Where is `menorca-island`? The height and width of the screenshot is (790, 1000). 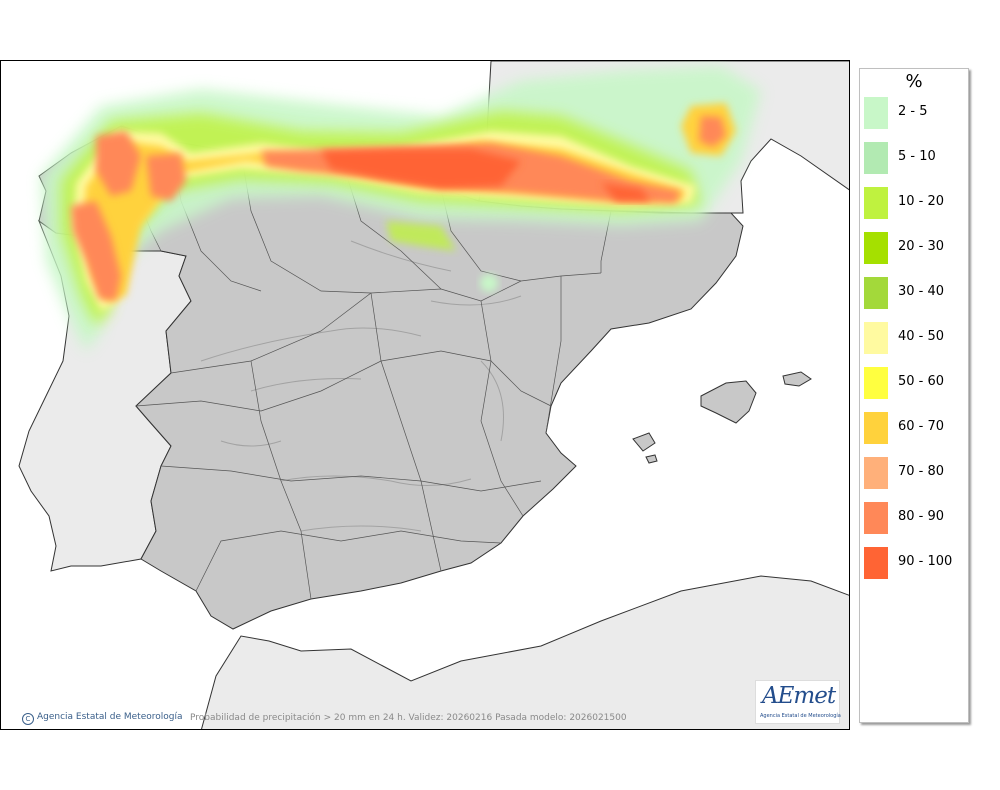
menorca-island is located at coordinates (797, 379).